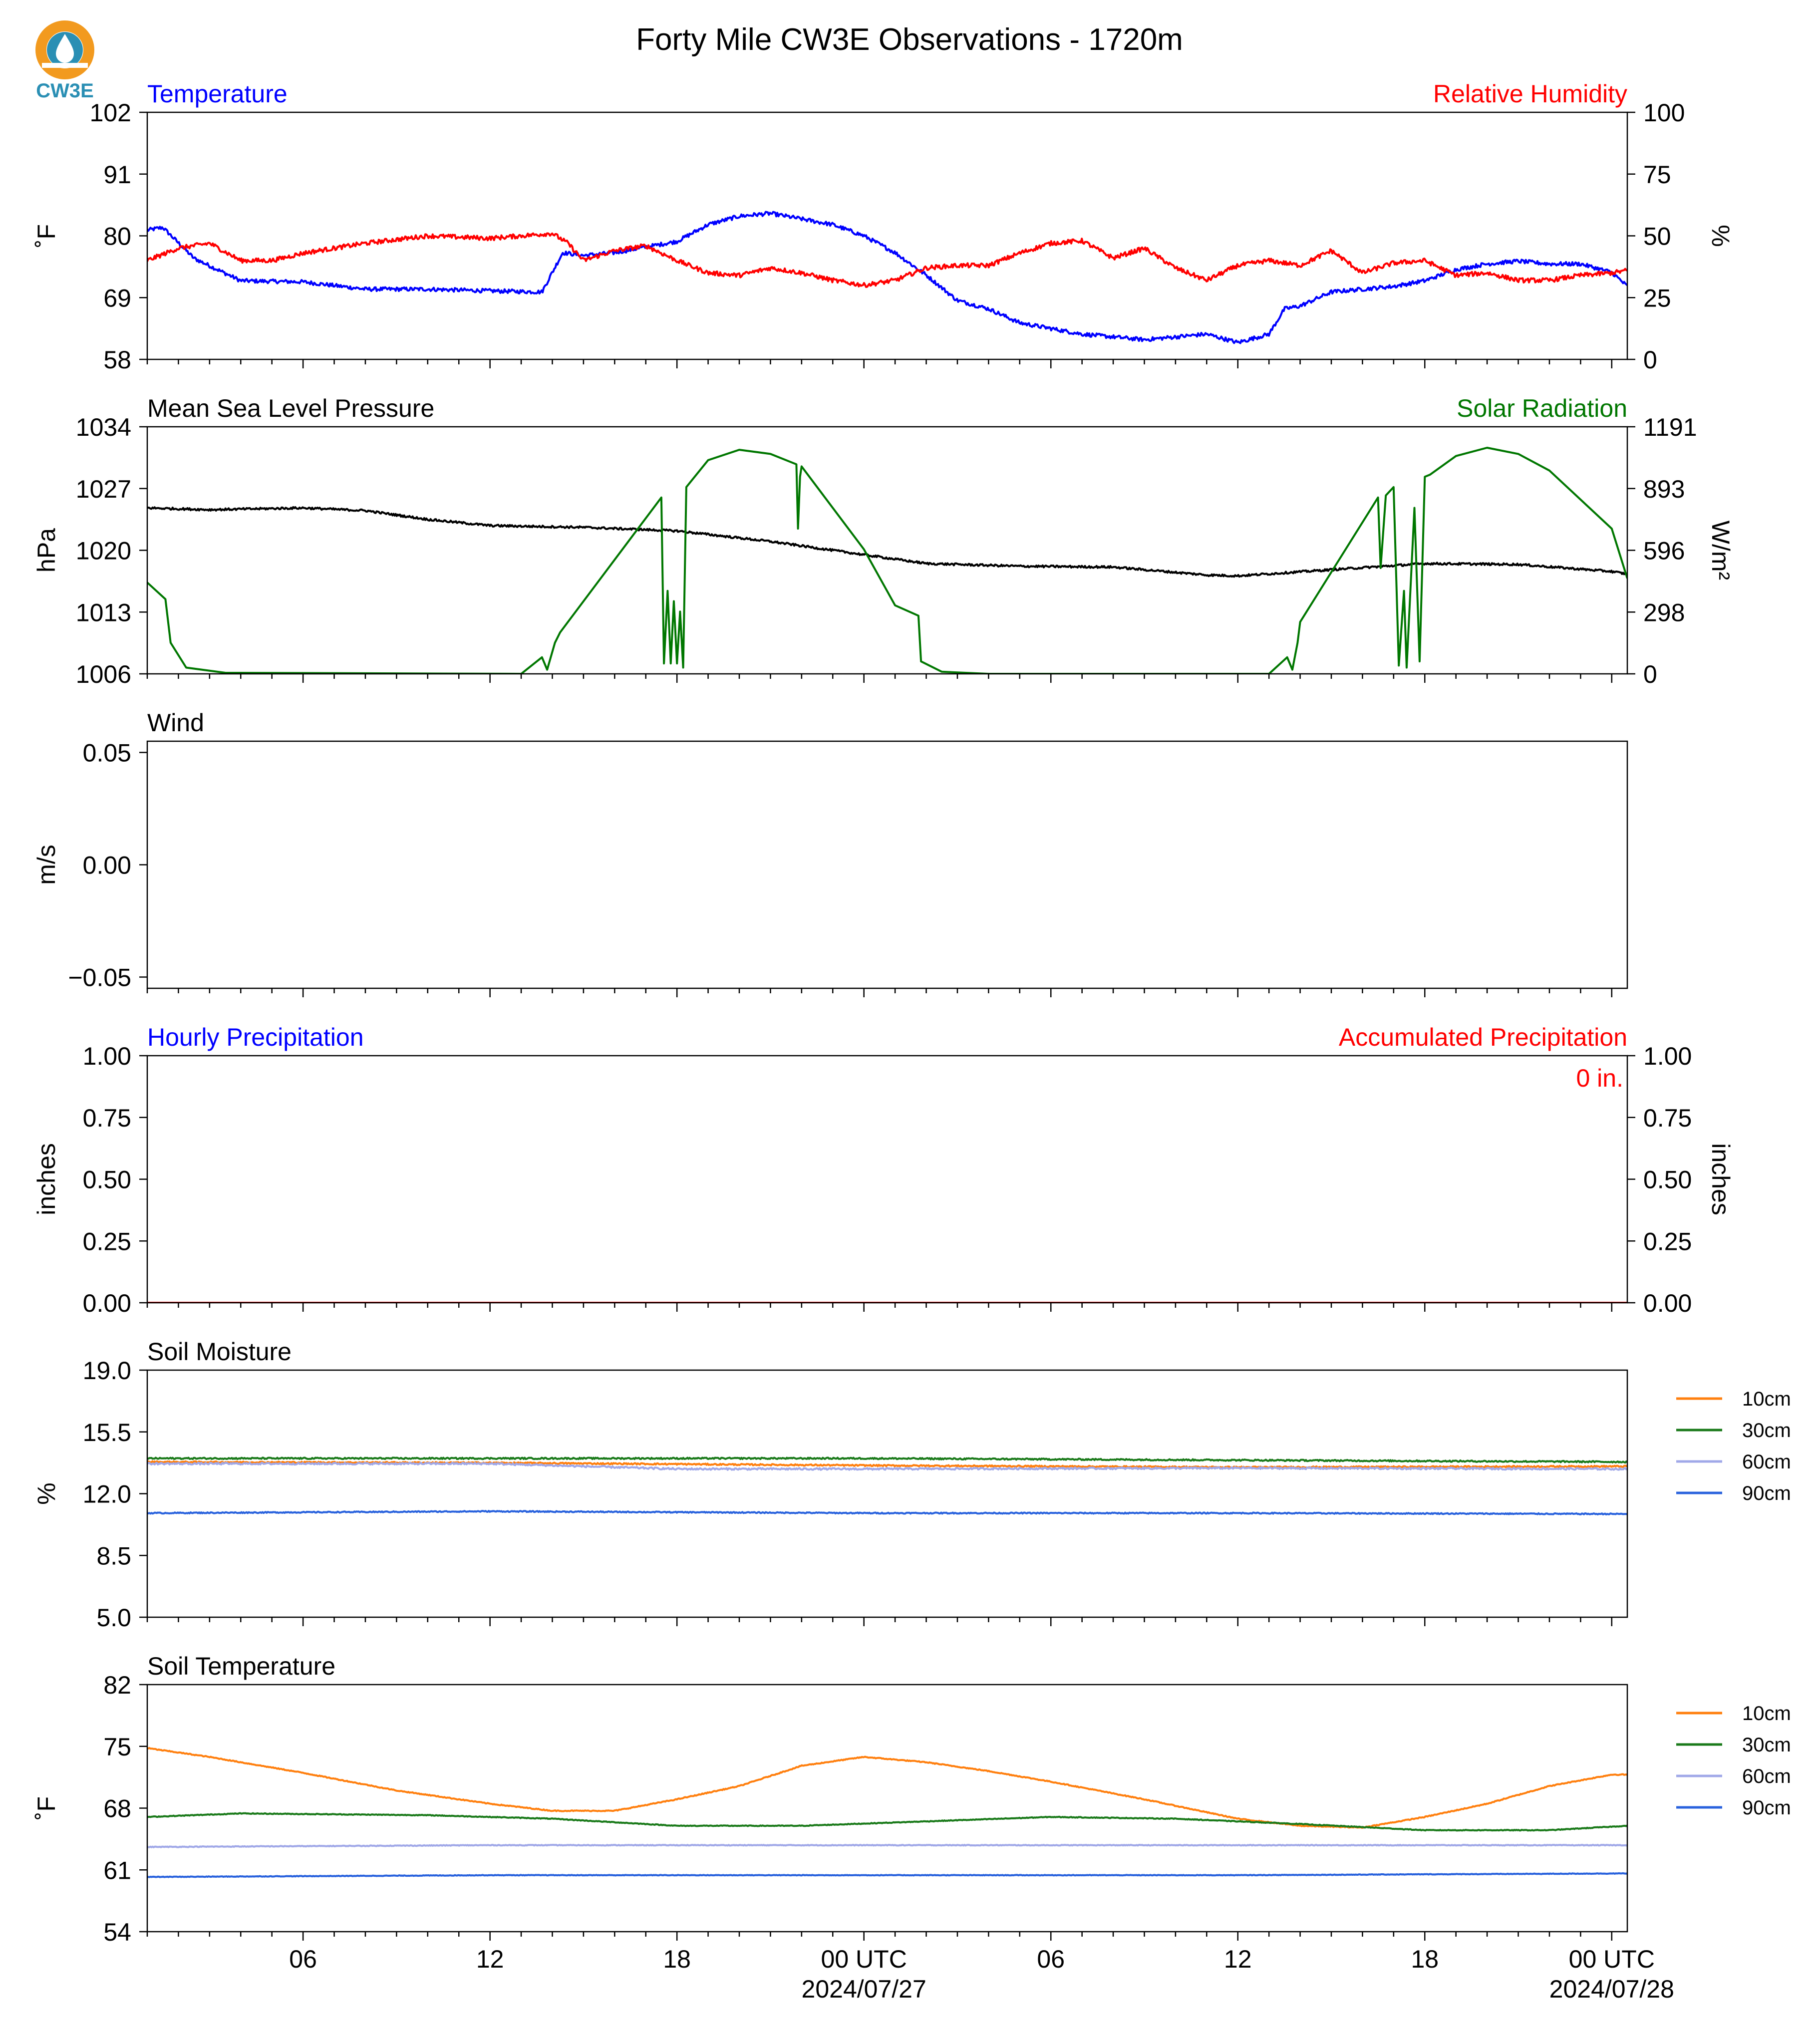 The width and height of the screenshot is (1820, 2028). What do you see at coordinates (46, 550) in the screenshot?
I see `y-axis-label: hPa` at bounding box center [46, 550].